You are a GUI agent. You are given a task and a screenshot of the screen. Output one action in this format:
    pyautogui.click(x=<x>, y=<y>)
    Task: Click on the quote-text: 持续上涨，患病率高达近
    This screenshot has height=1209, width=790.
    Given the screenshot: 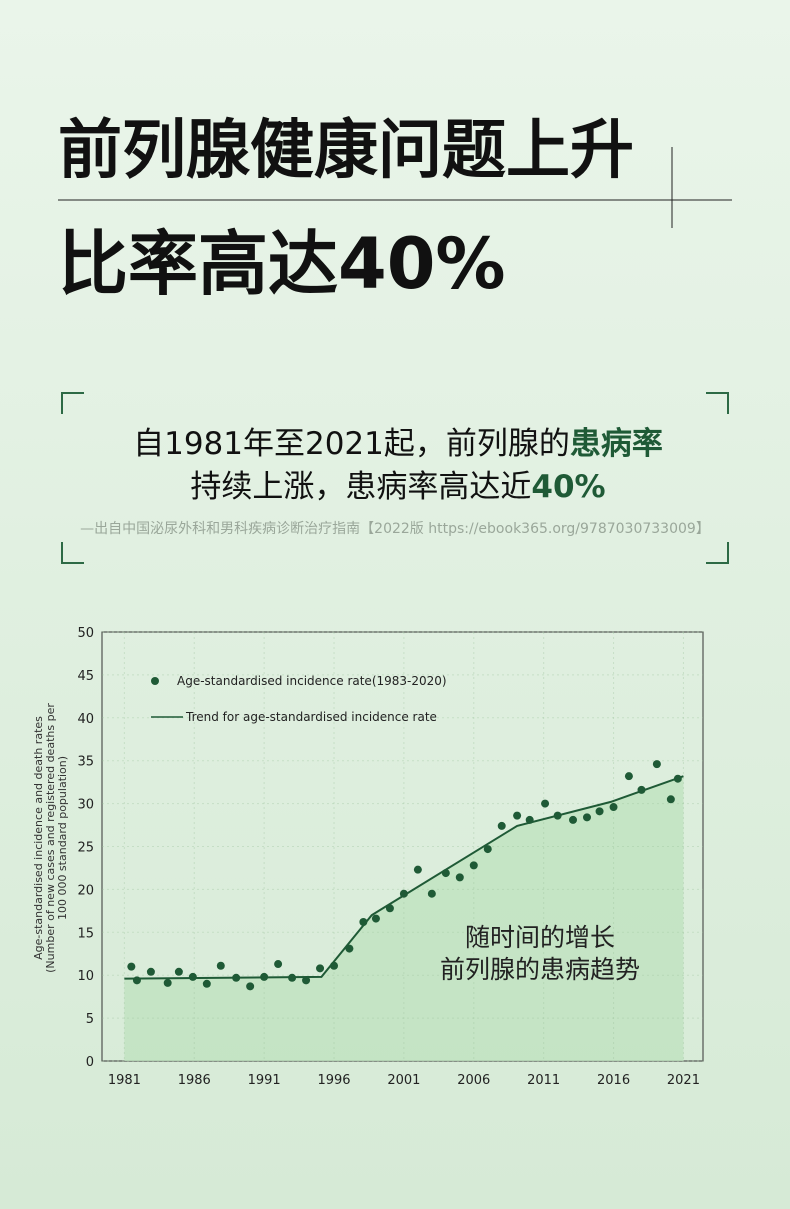 What is the action you would take?
    pyautogui.click(x=360, y=487)
    